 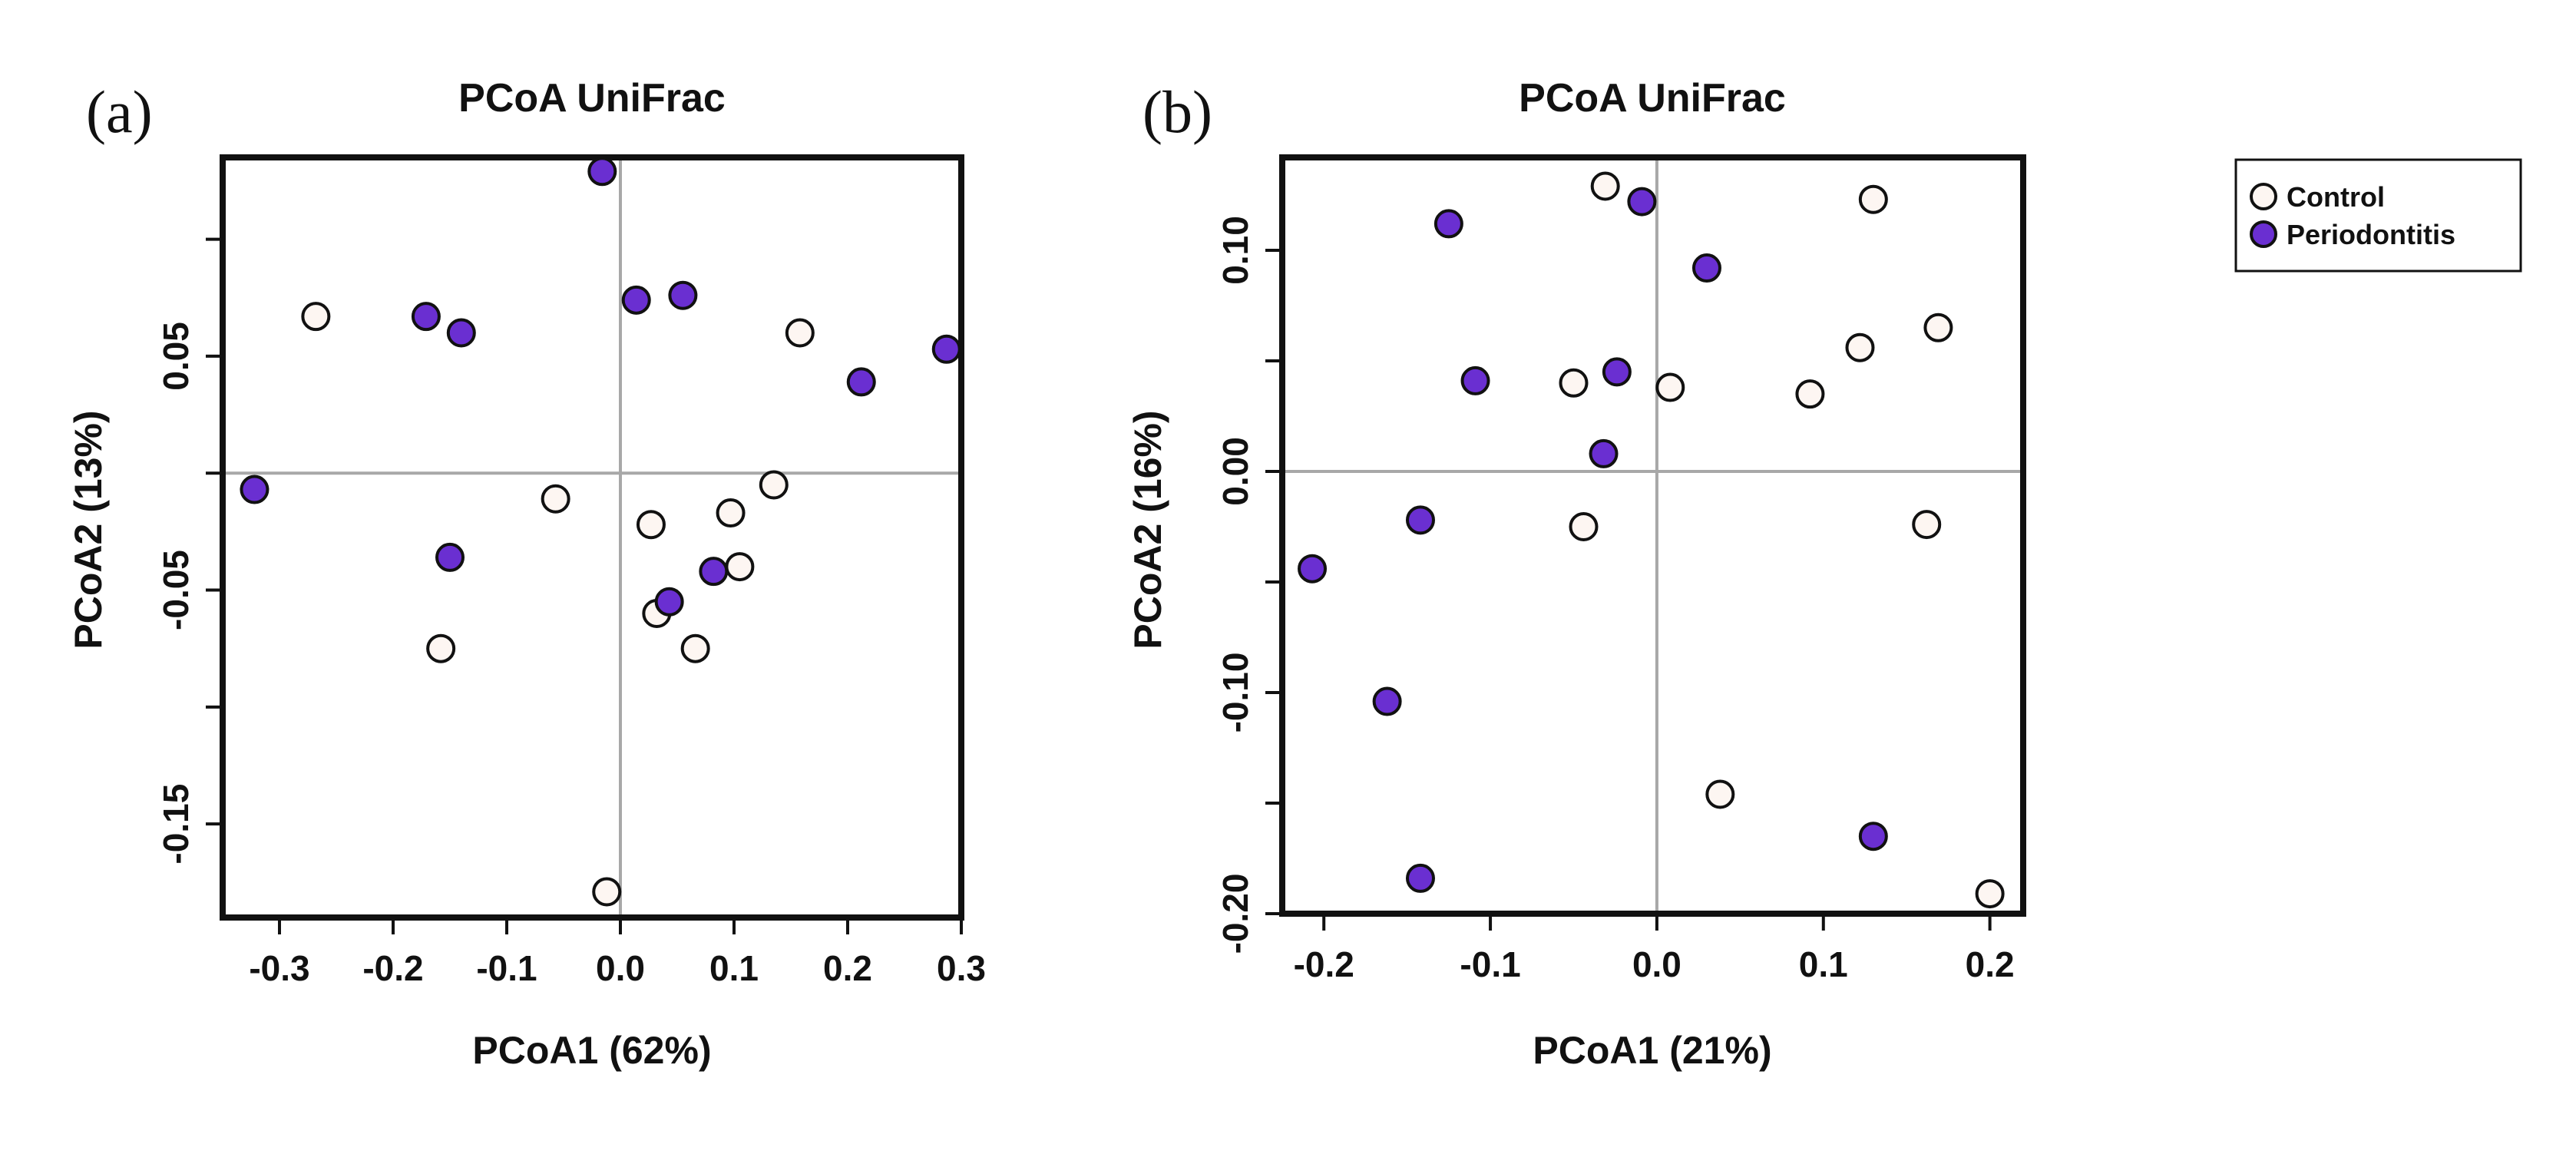 I want to click on panel-b-label: (b), so click(x=1177, y=111).